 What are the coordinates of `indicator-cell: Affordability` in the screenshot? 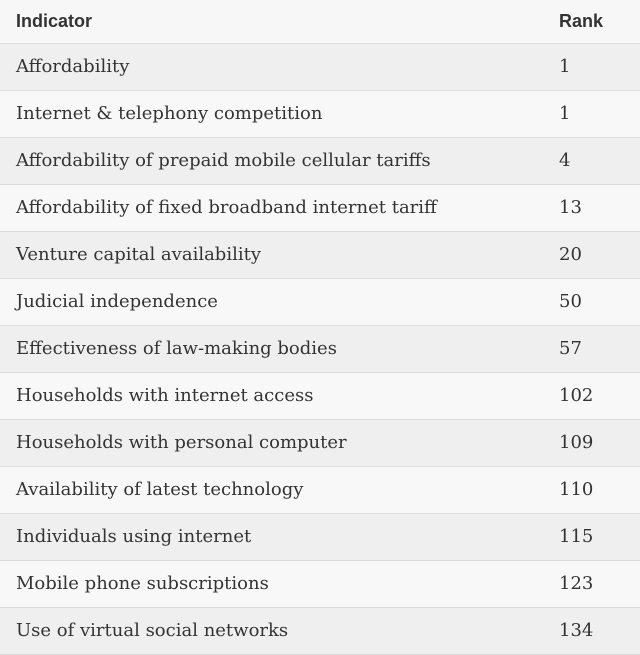 It's located at (271, 67).